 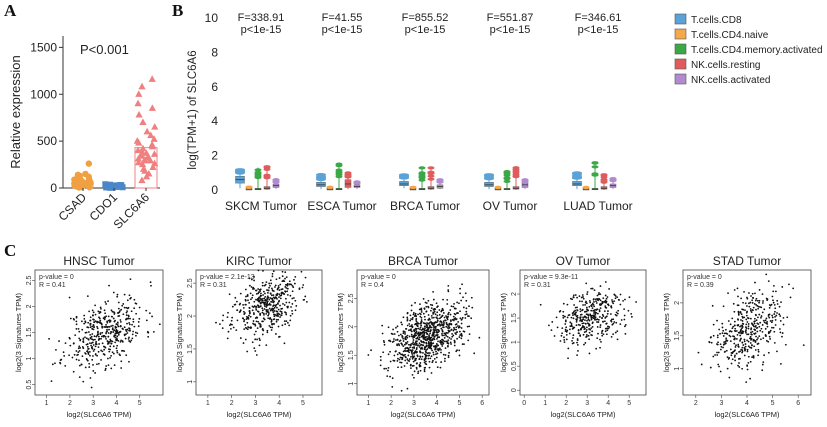 What do you see at coordinates (149, 173) in the screenshot?
I see `panel-a-point` at bounding box center [149, 173].